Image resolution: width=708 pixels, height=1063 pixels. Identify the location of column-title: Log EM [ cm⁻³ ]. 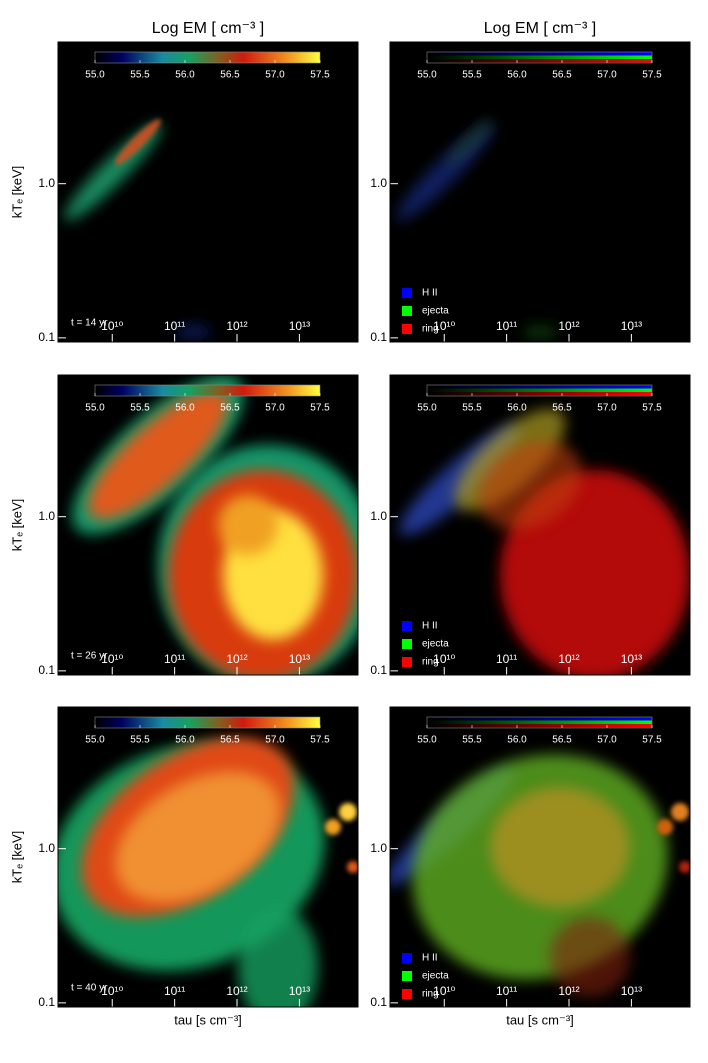
(540, 28).